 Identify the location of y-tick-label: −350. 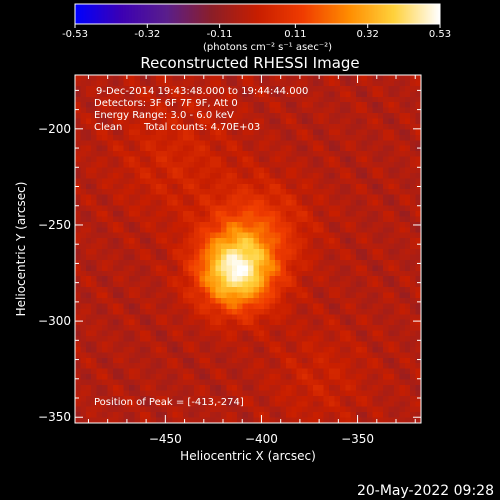
(54, 417).